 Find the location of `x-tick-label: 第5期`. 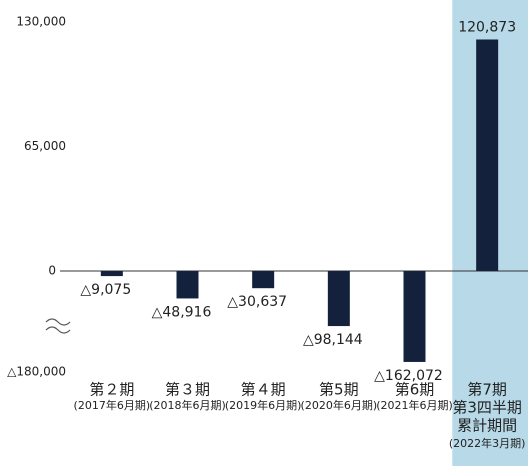

x-tick-label: 第5期 is located at coordinates (339, 390).